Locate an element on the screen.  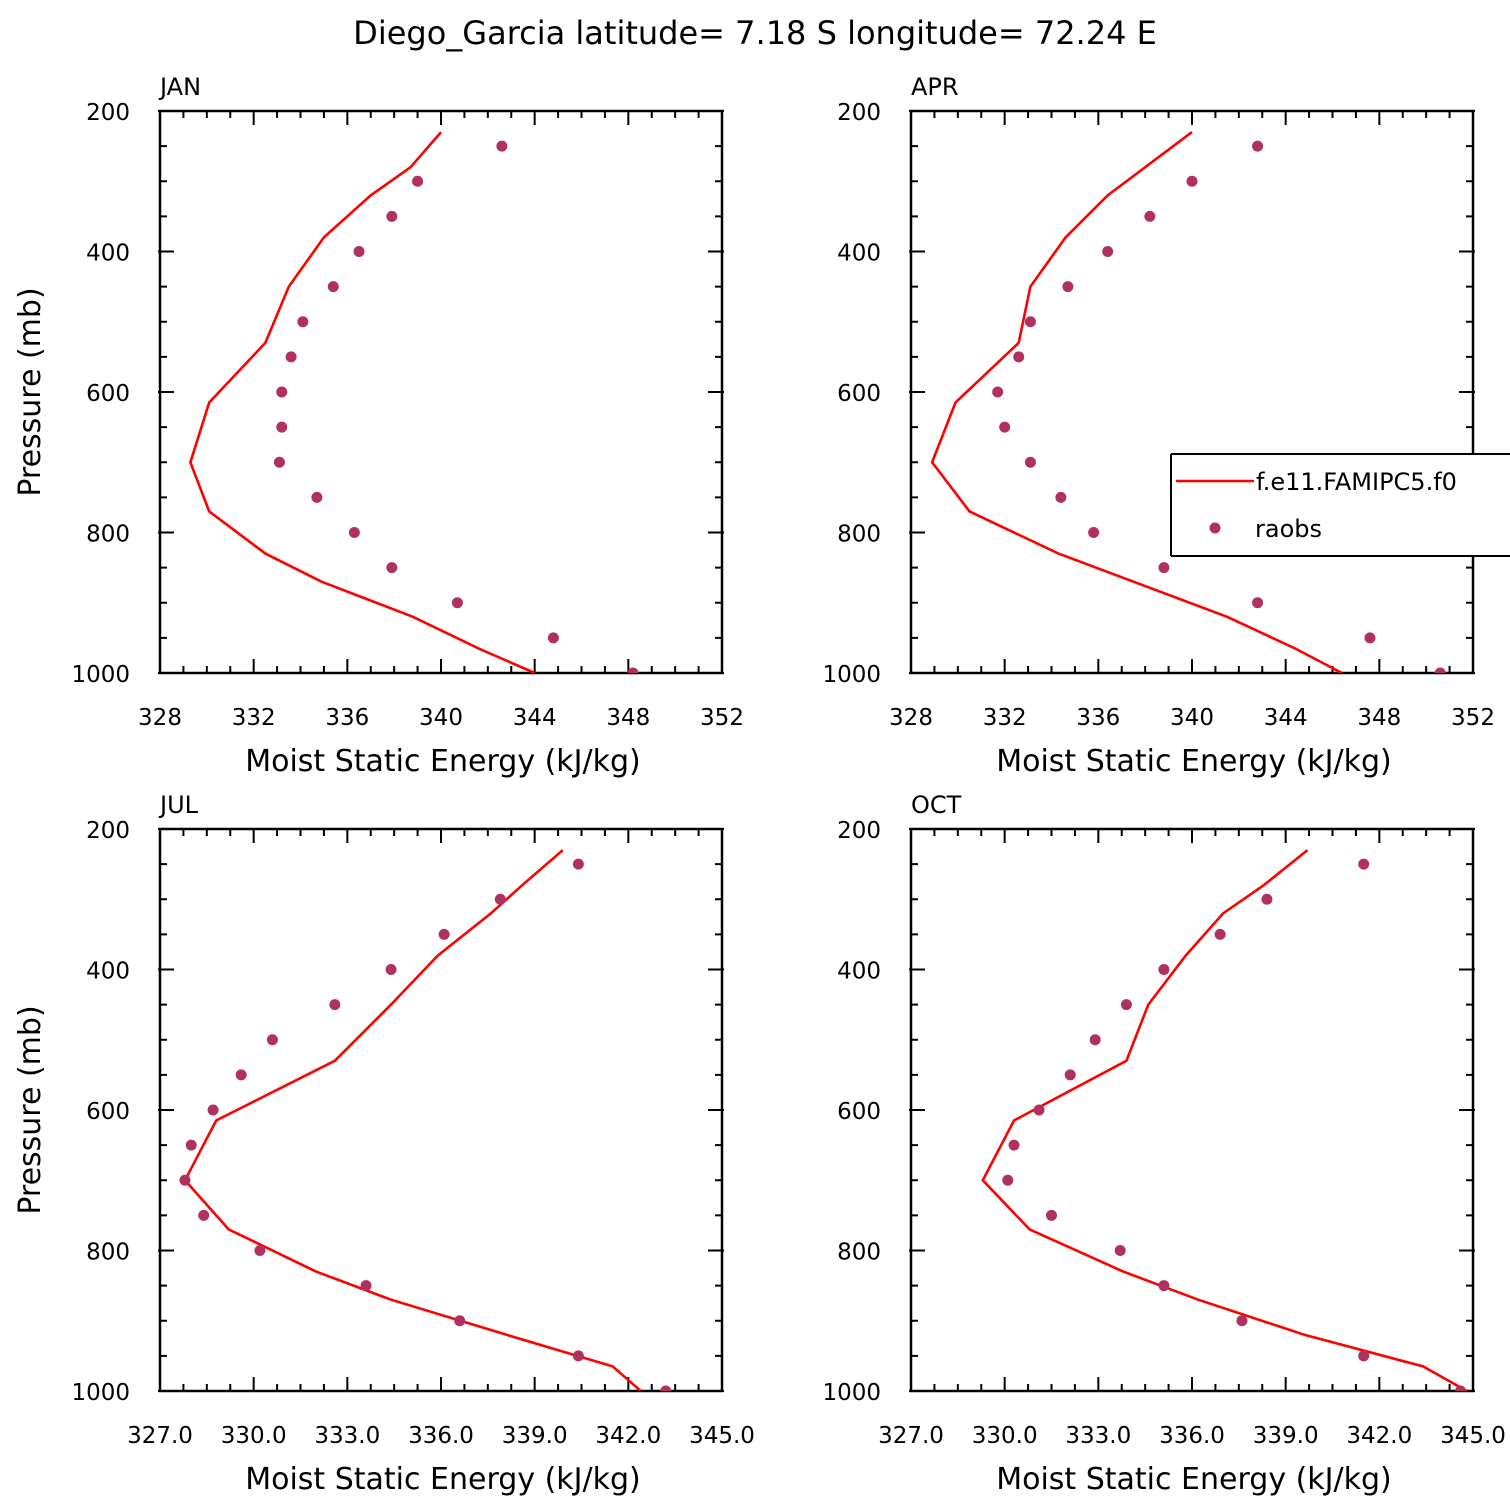
x-tick-label: 327.0 is located at coordinates (160, 1436).